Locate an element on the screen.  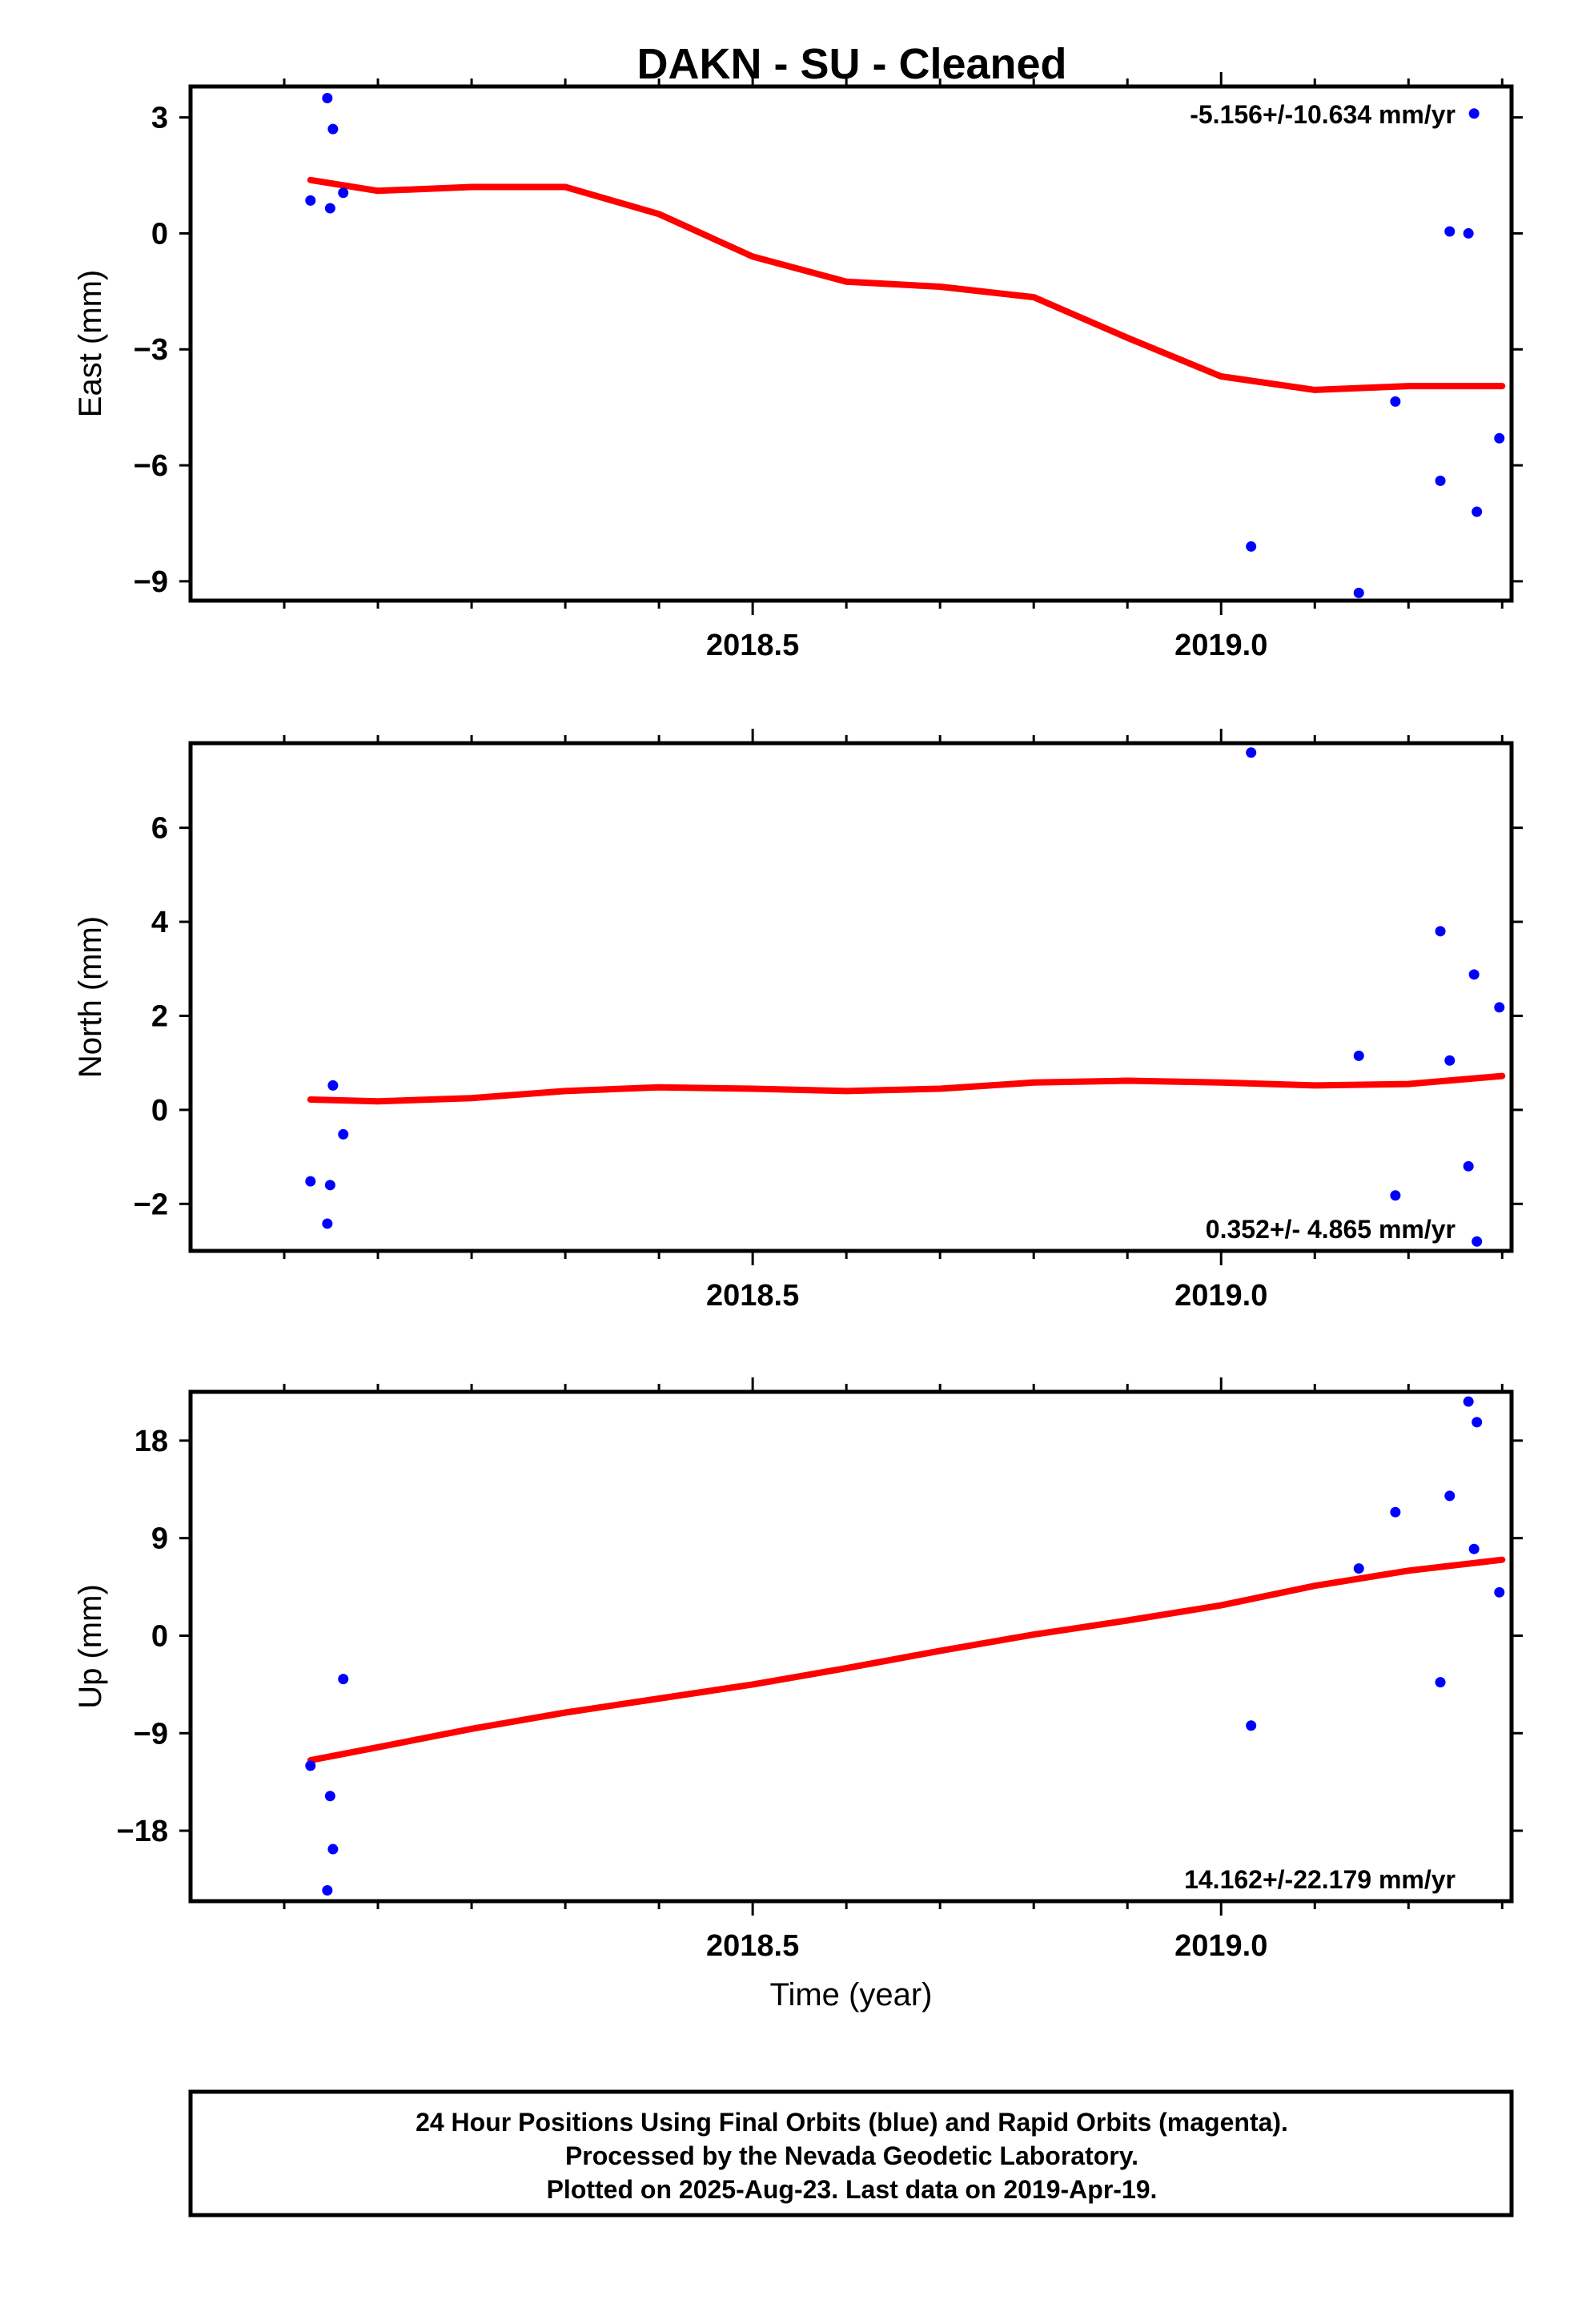
x-axis-label: Time (year) is located at coordinates (851, 1994).